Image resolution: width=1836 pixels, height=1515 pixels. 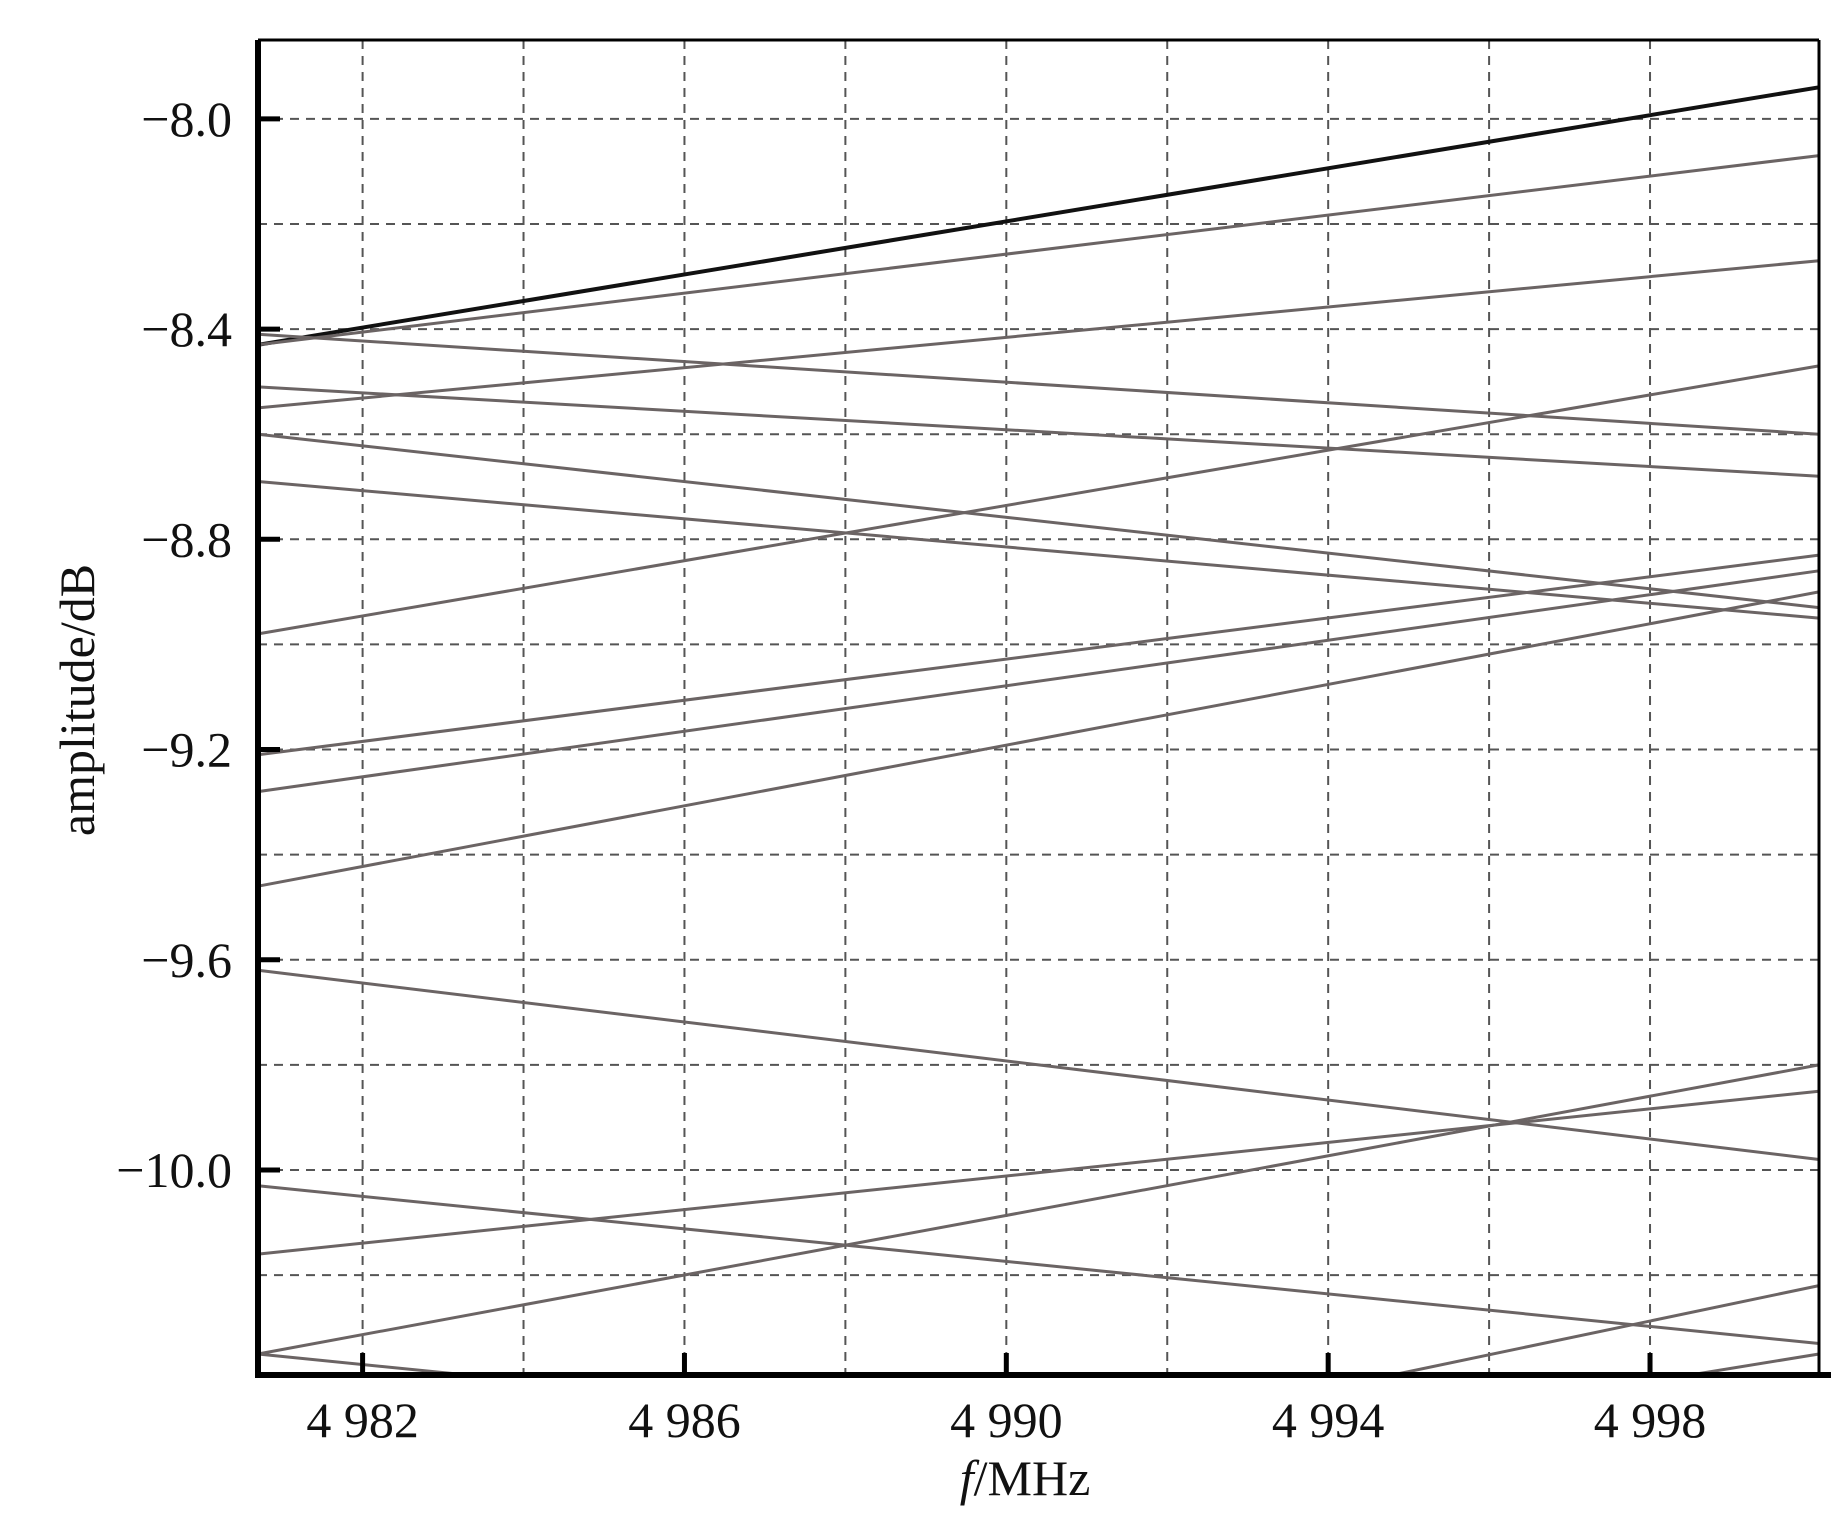 I want to click on x-tick-label: 4 994, so click(x=1328, y=1420).